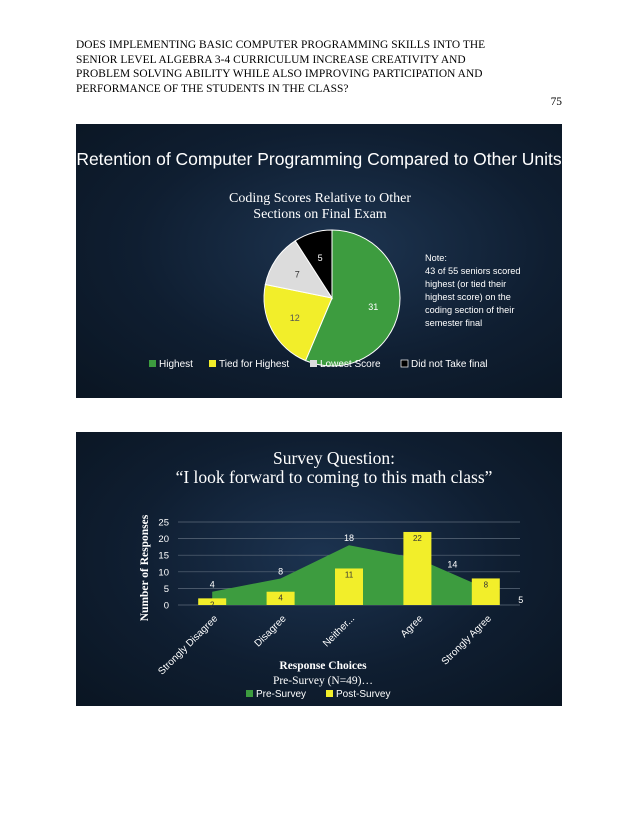  I want to click on post-survey-data-label: 11, so click(349, 574).